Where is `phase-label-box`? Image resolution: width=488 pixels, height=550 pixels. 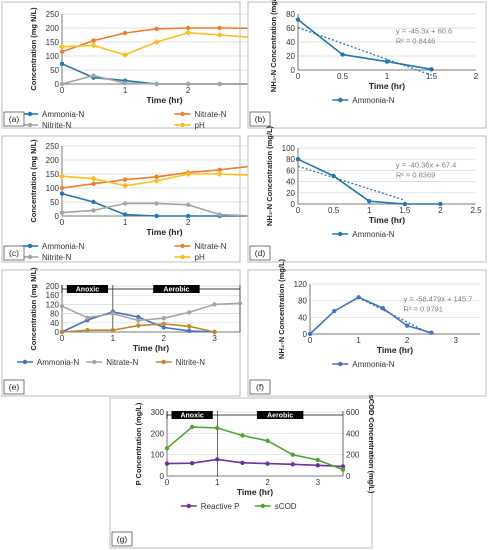 phase-label-box is located at coordinates (176, 289).